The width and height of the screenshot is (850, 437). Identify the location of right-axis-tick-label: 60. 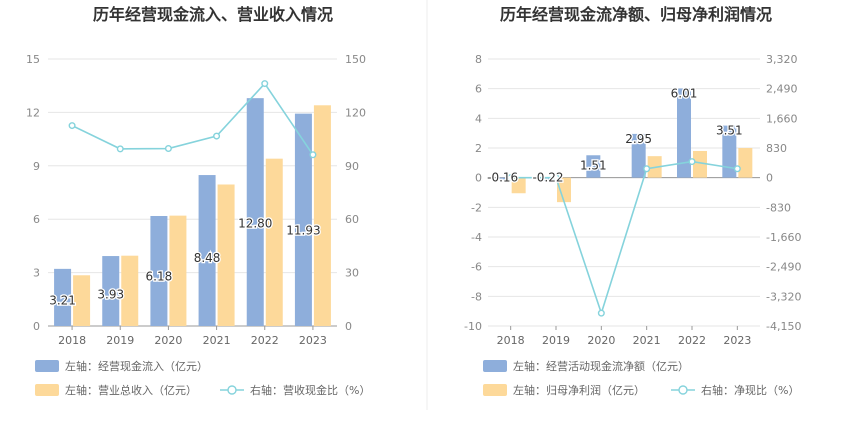
(352, 219).